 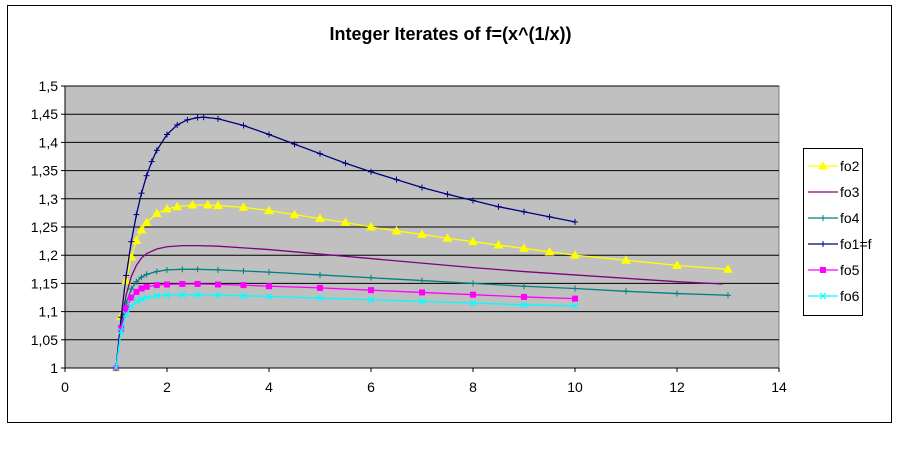 I want to click on y-tick-label: 1,3, so click(x=49, y=199).